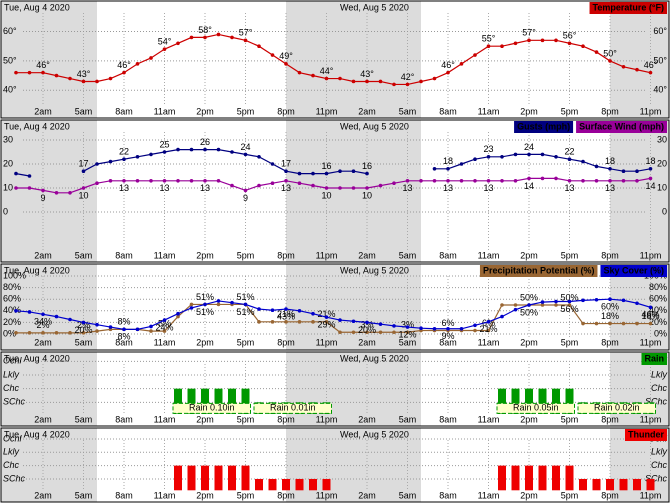 Image resolution: width=670 pixels, height=503 pixels. What do you see at coordinates (662, 139) in the screenshot?
I see `y-tick-label: 30` at bounding box center [662, 139].